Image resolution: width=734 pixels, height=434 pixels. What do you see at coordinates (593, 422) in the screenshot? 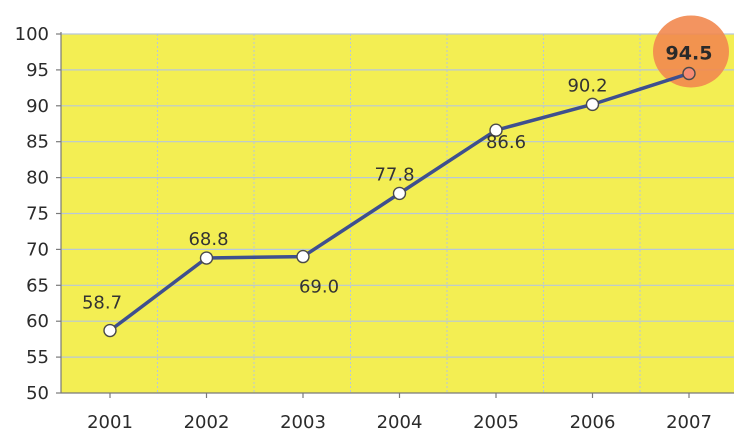
I see `x-tick-label: 2006` at bounding box center [593, 422].